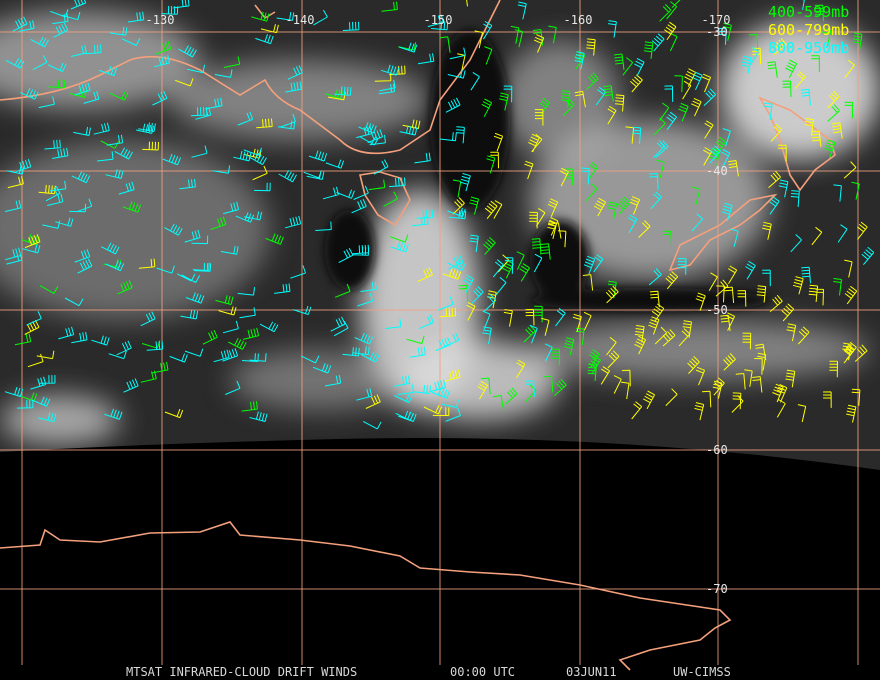  What do you see at coordinates (160, 20) in the screenshot?
I see `longitude-label: -130` at bounding box center [160, 20].